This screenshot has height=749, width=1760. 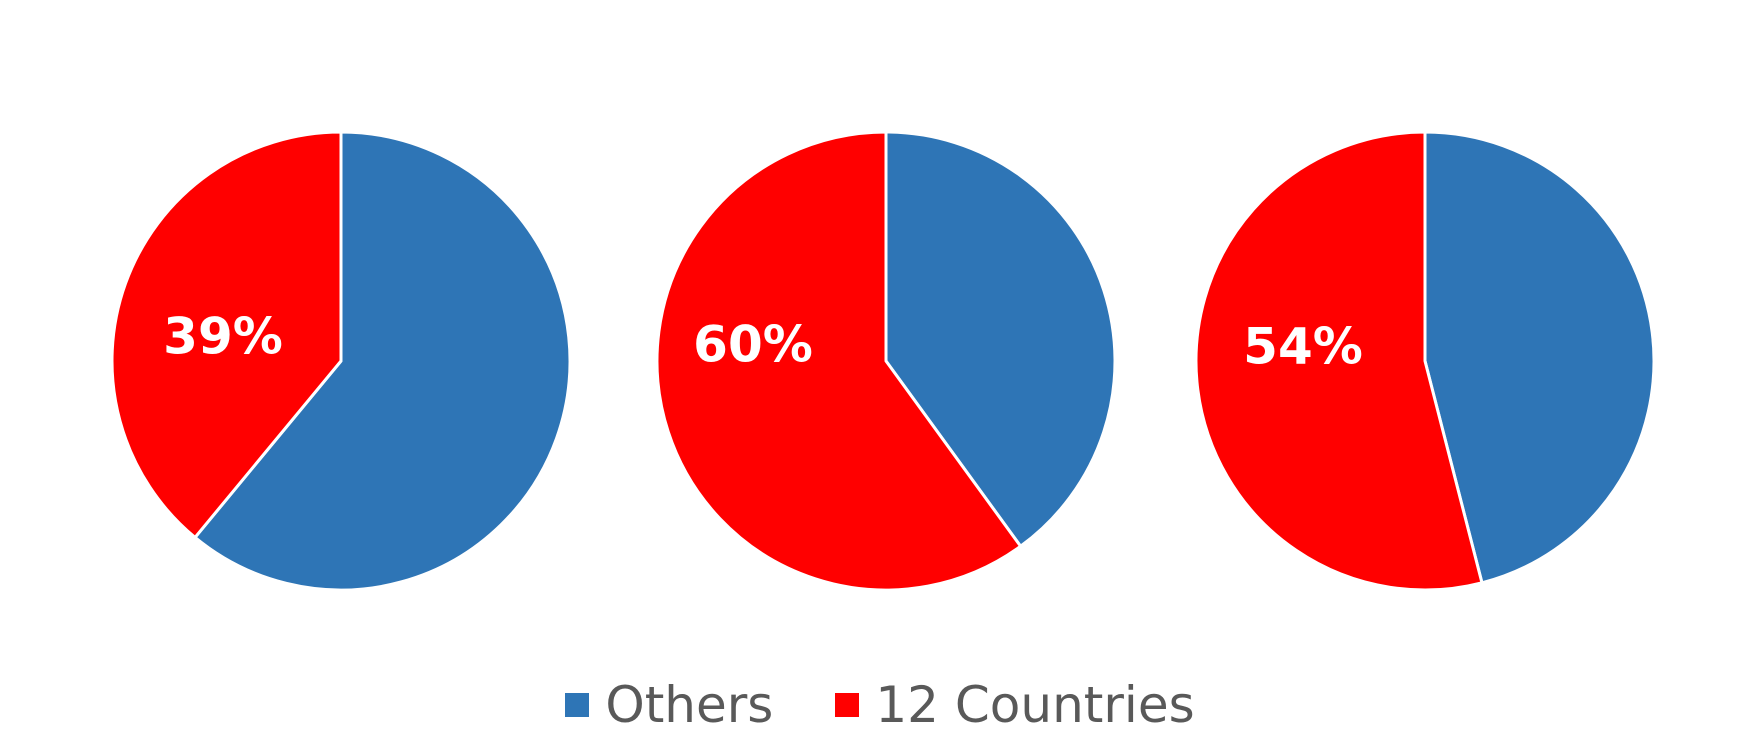 What do you see at coordinates (382, 361) in the screenshot?
I see `pie-1-slice-others` at bounding box center [382, 361].